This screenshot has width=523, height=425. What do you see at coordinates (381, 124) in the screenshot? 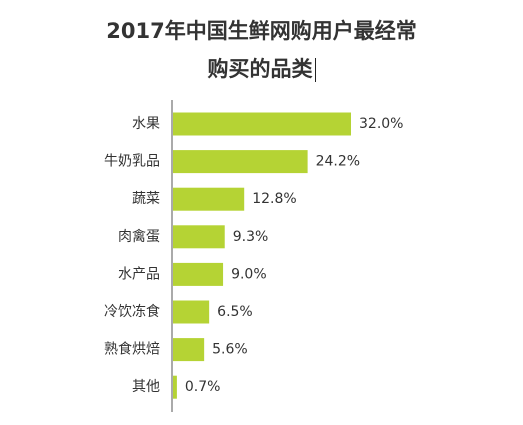
I see `value-label: 32.0%` at bounding box center [381, 124].